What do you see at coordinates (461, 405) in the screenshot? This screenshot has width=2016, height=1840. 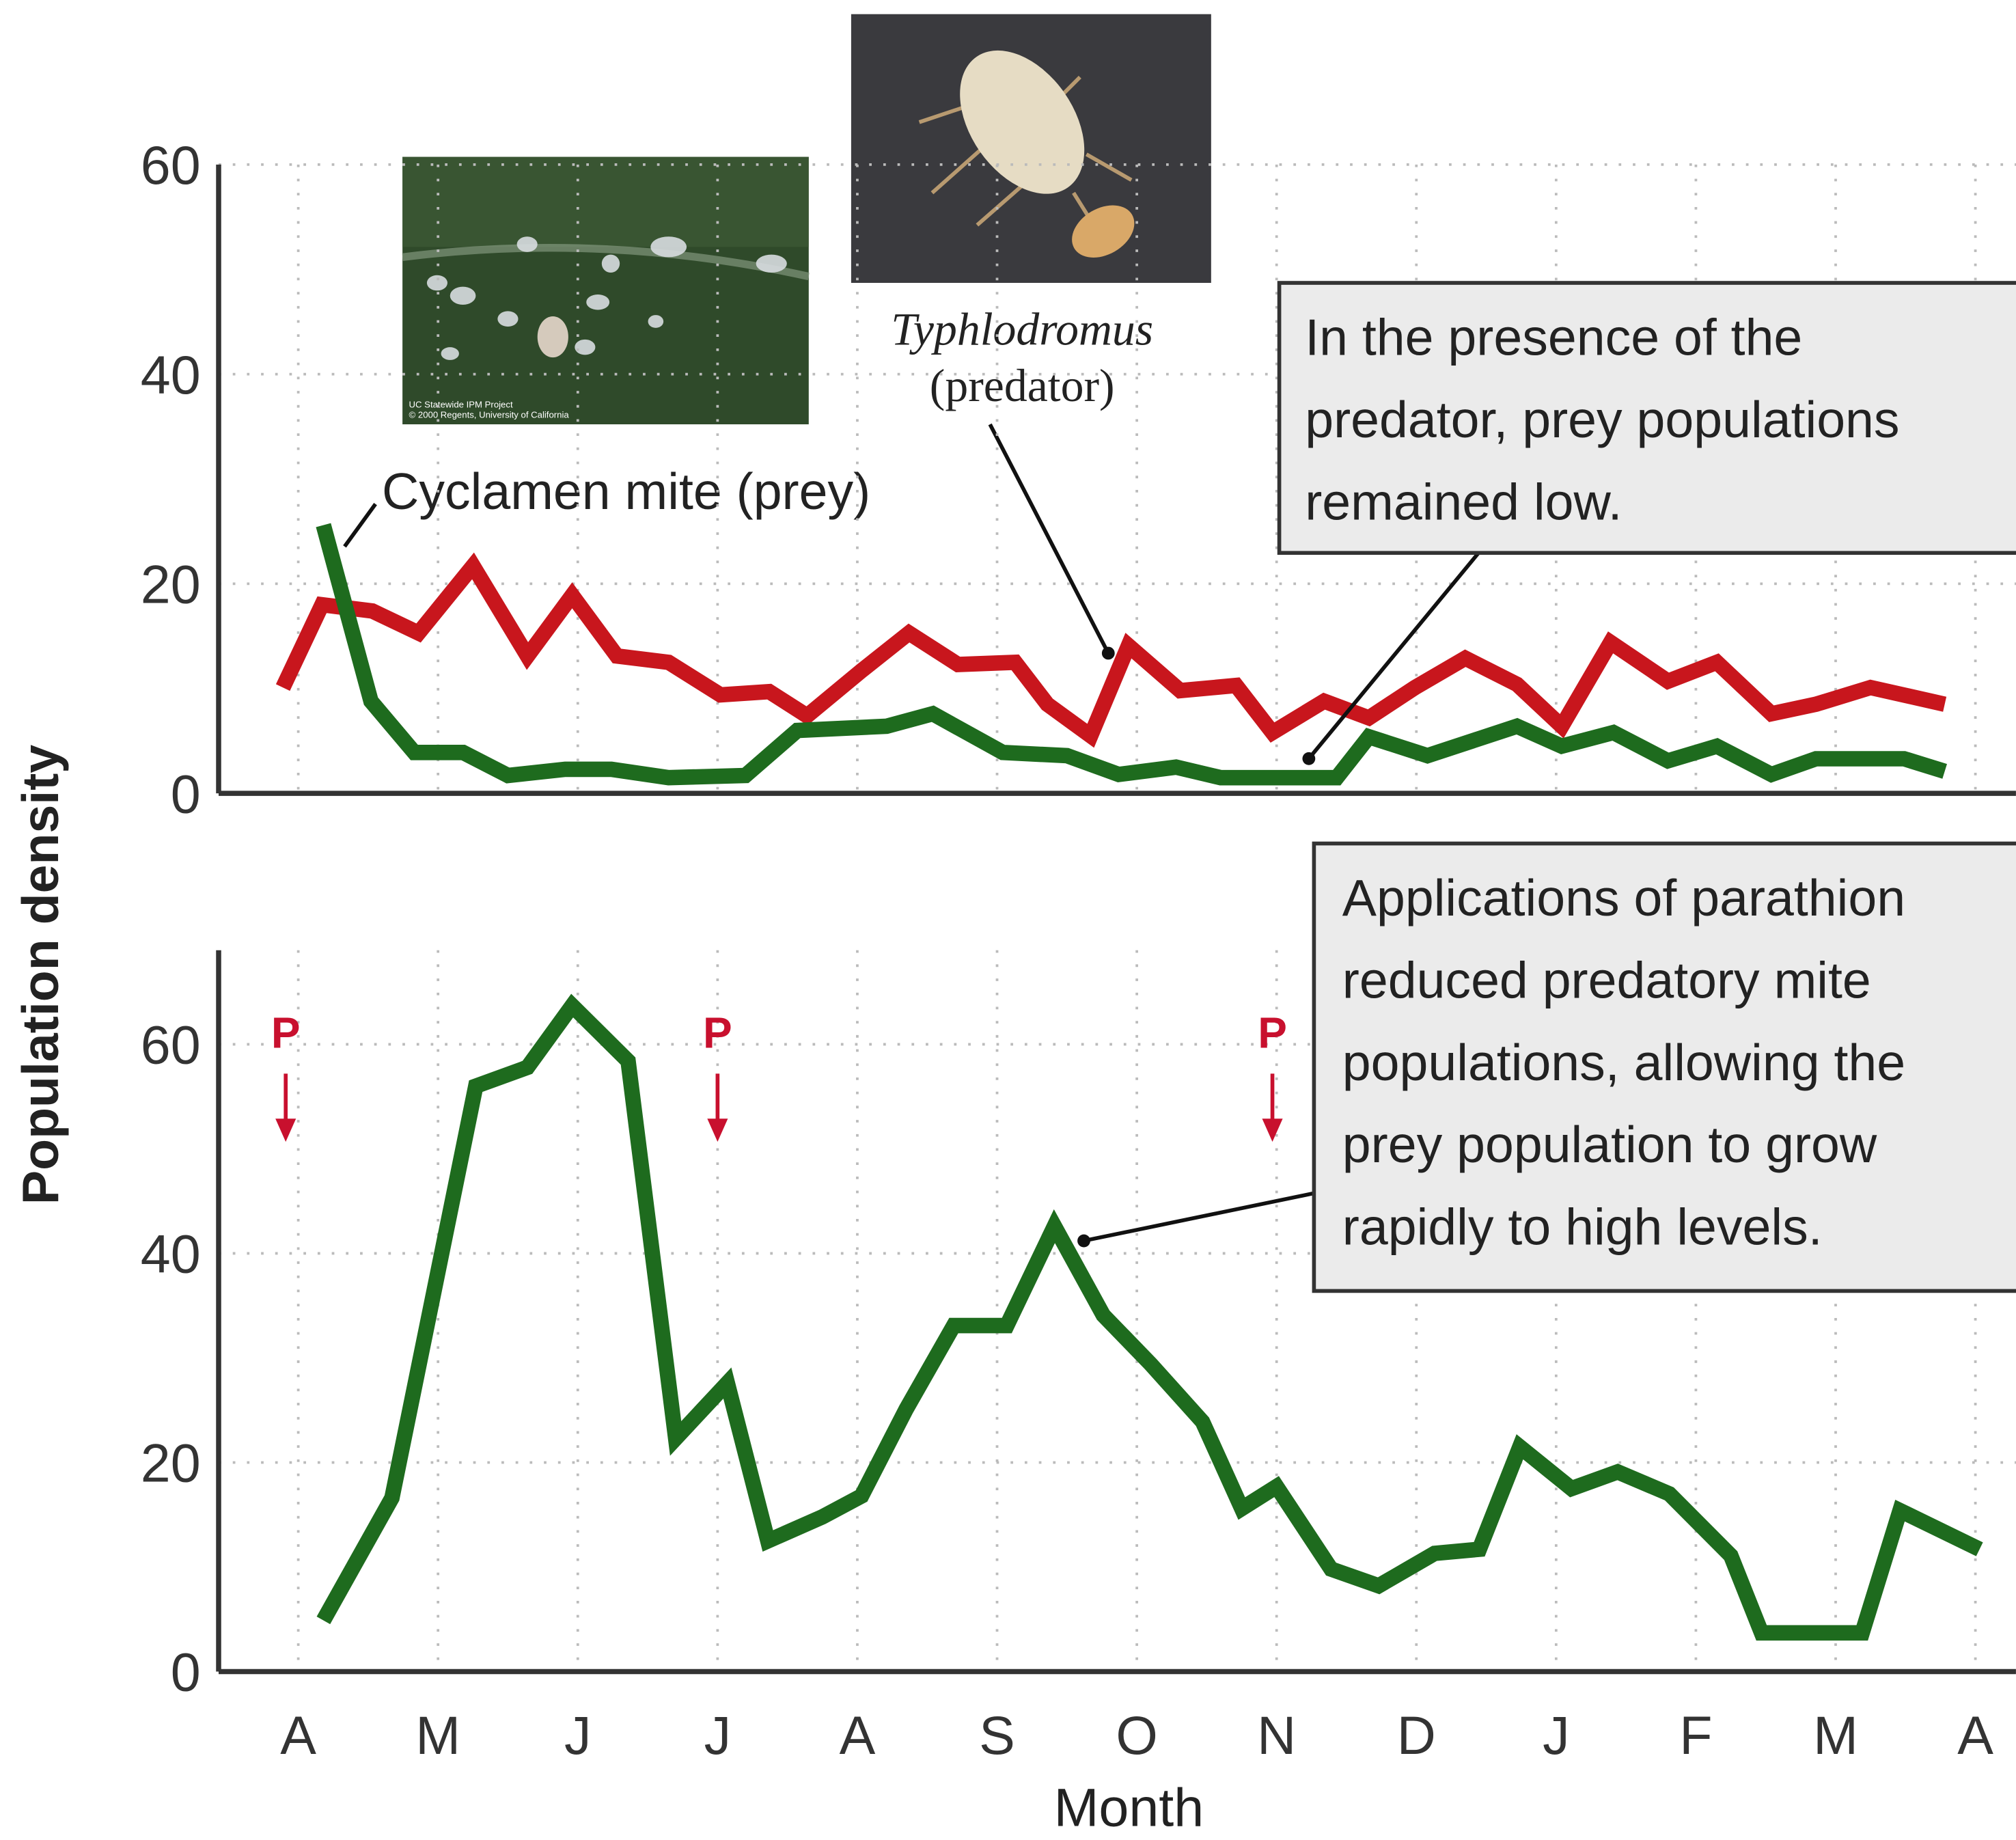 I see `photo-credit: UC Statewide IPM Project` at bounding box center [461, 405].